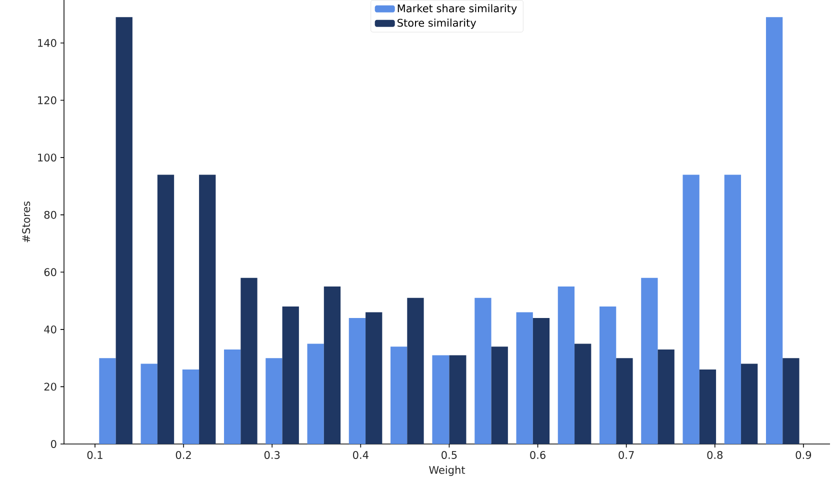 This screenshot has width=832, height=494. I want to click on y-tick-label: 120, so click(47, 100).